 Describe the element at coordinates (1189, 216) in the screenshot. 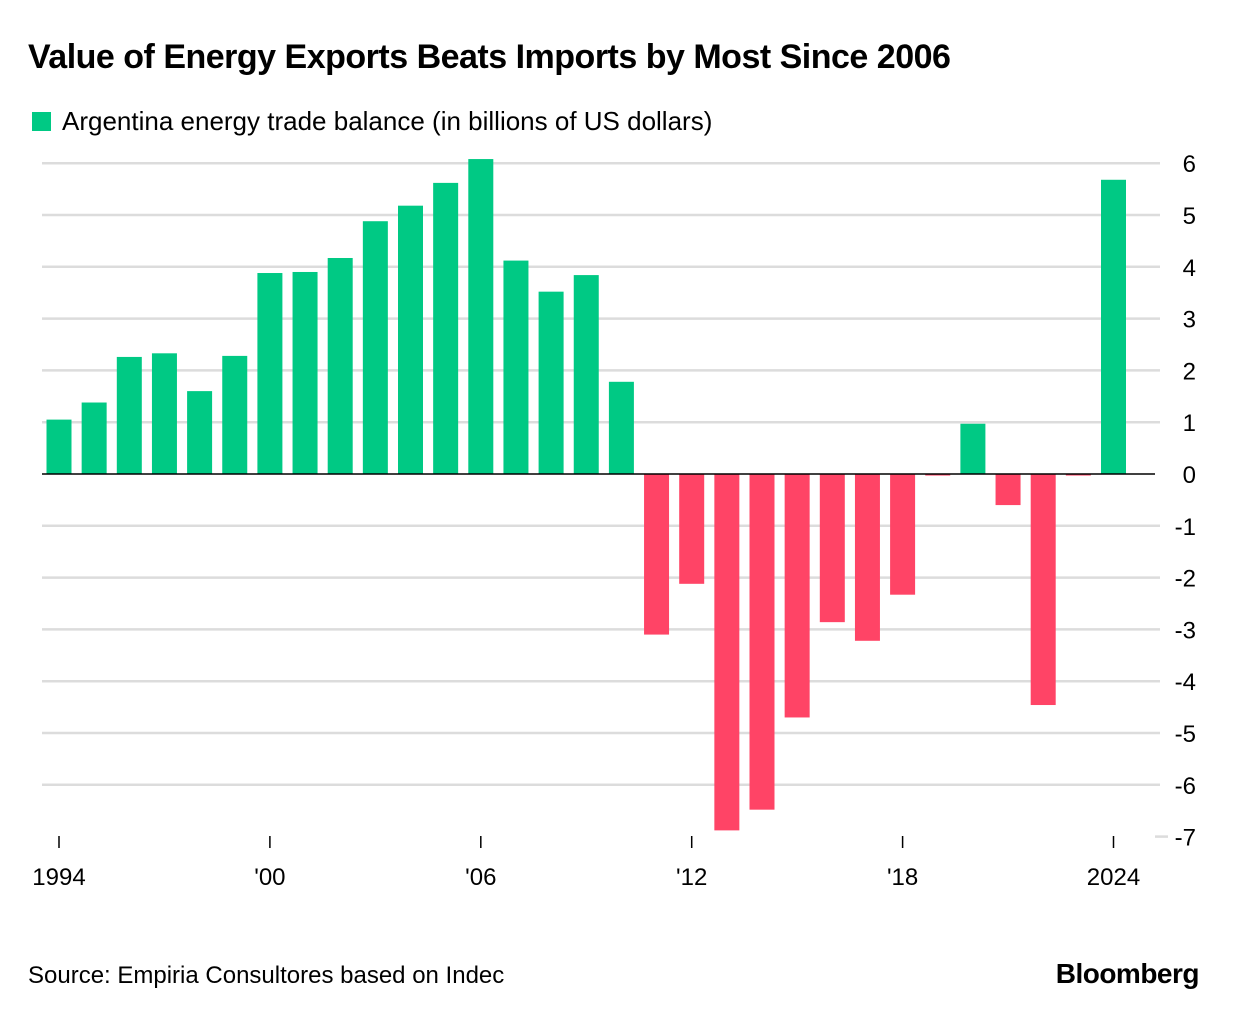

I see `y-tick-label: 5` at that location.